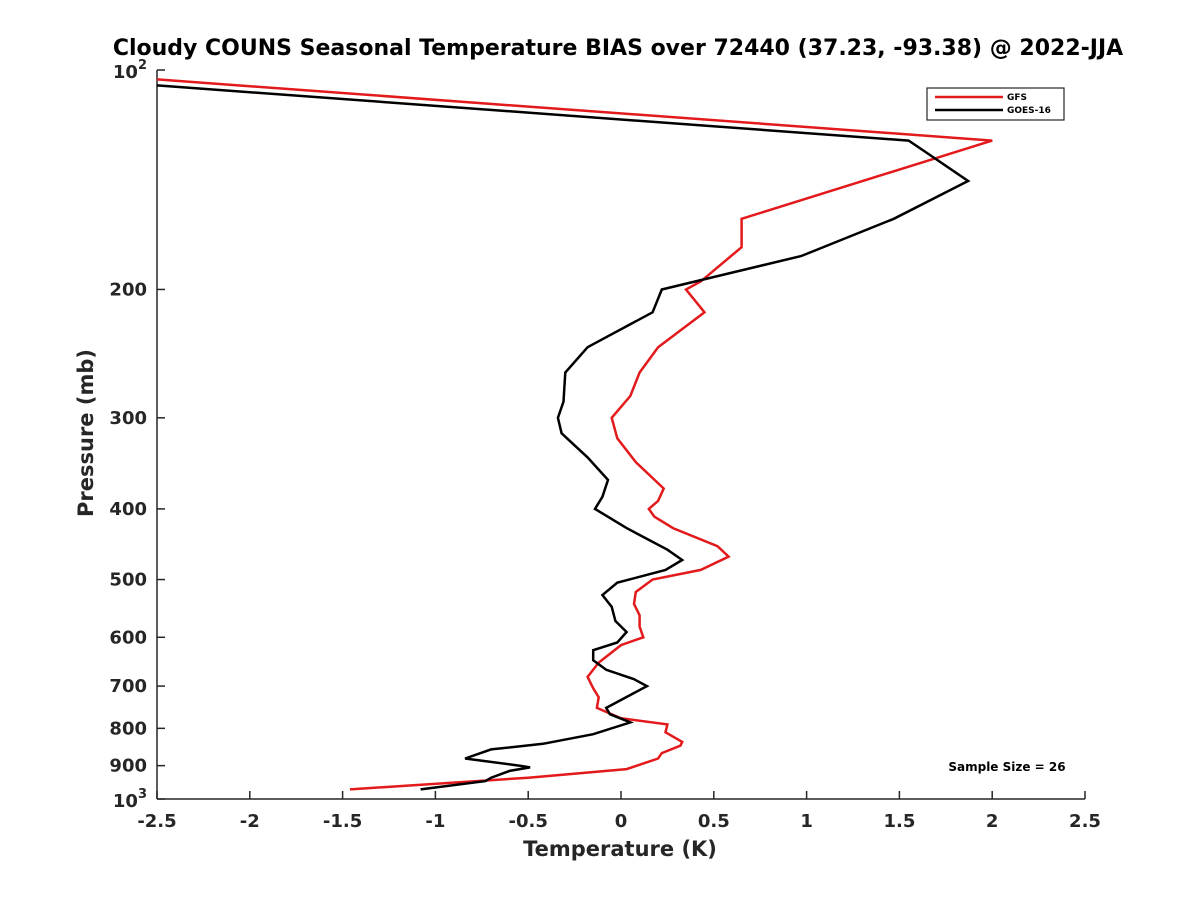 The height and width of the screenshot is (900, 1200). What do you see at coordinates (250, 821) in the screenshot?
I see `x-tick-label: -2` at bounding box center [250, 821].